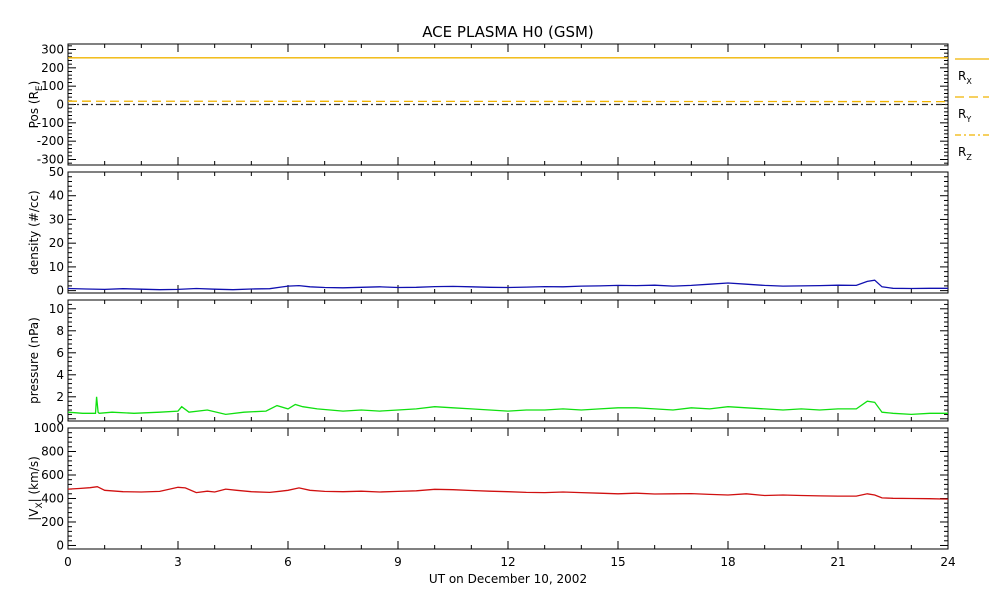 Image resolution: width=993 pixels, height=600 pixels. I want to click on pos-y-axis-label-text: Pos (R, so click(34, 109).